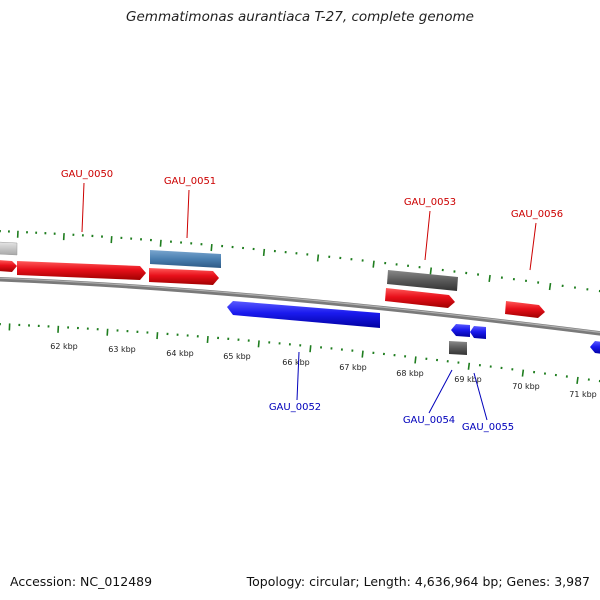 The height and width of the screenshot is (600, 600). What do you see at coordinates (537, 214) in the screenshot?
I see `gene-label-gau-0056: GAU_0056` at bounding box center [537, 214].